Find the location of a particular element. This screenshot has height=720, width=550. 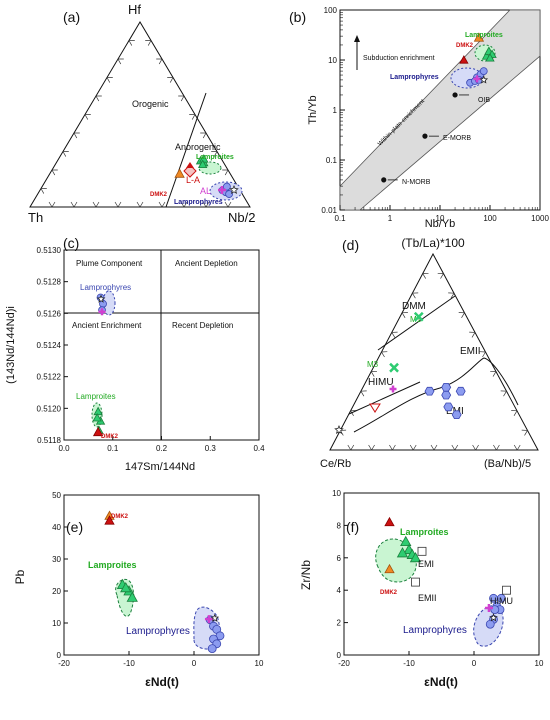

y-tick-label-b: 10 is located at coordinates (332, 60).